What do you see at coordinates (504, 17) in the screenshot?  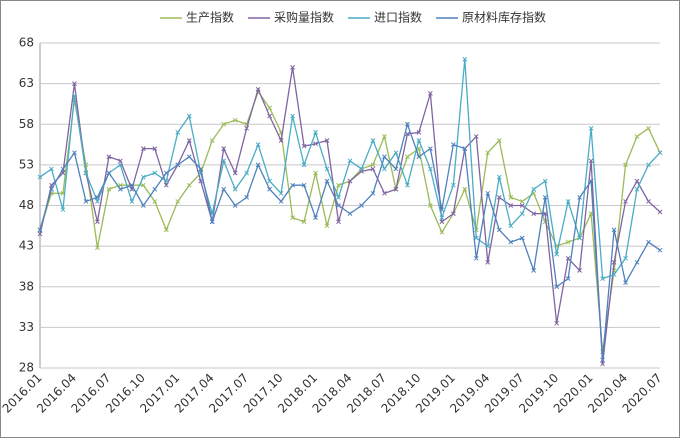 I see `legend-label: 原材料库存指数` at bounding box center [504, 17].